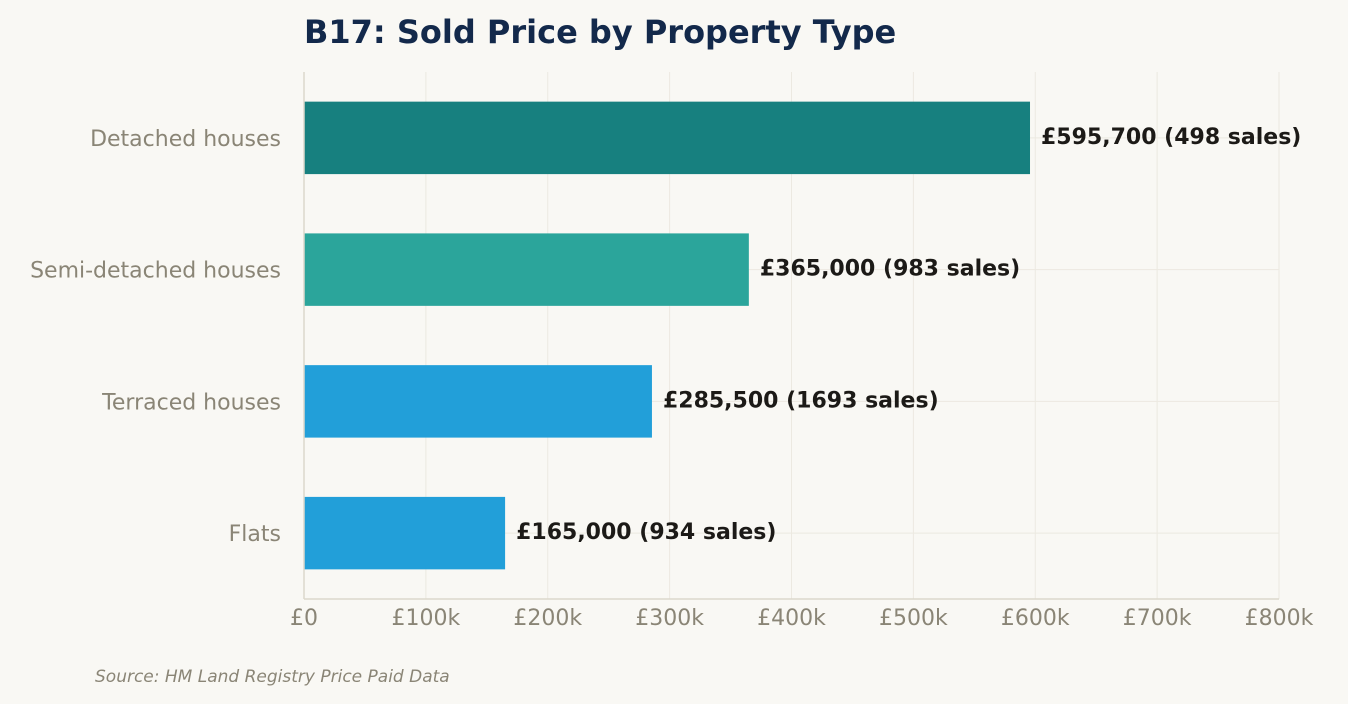 Image resolution: width=1348 pixels, height=704 pixels. I want to click on x-tick-label: £700k, so click(1157, 618).